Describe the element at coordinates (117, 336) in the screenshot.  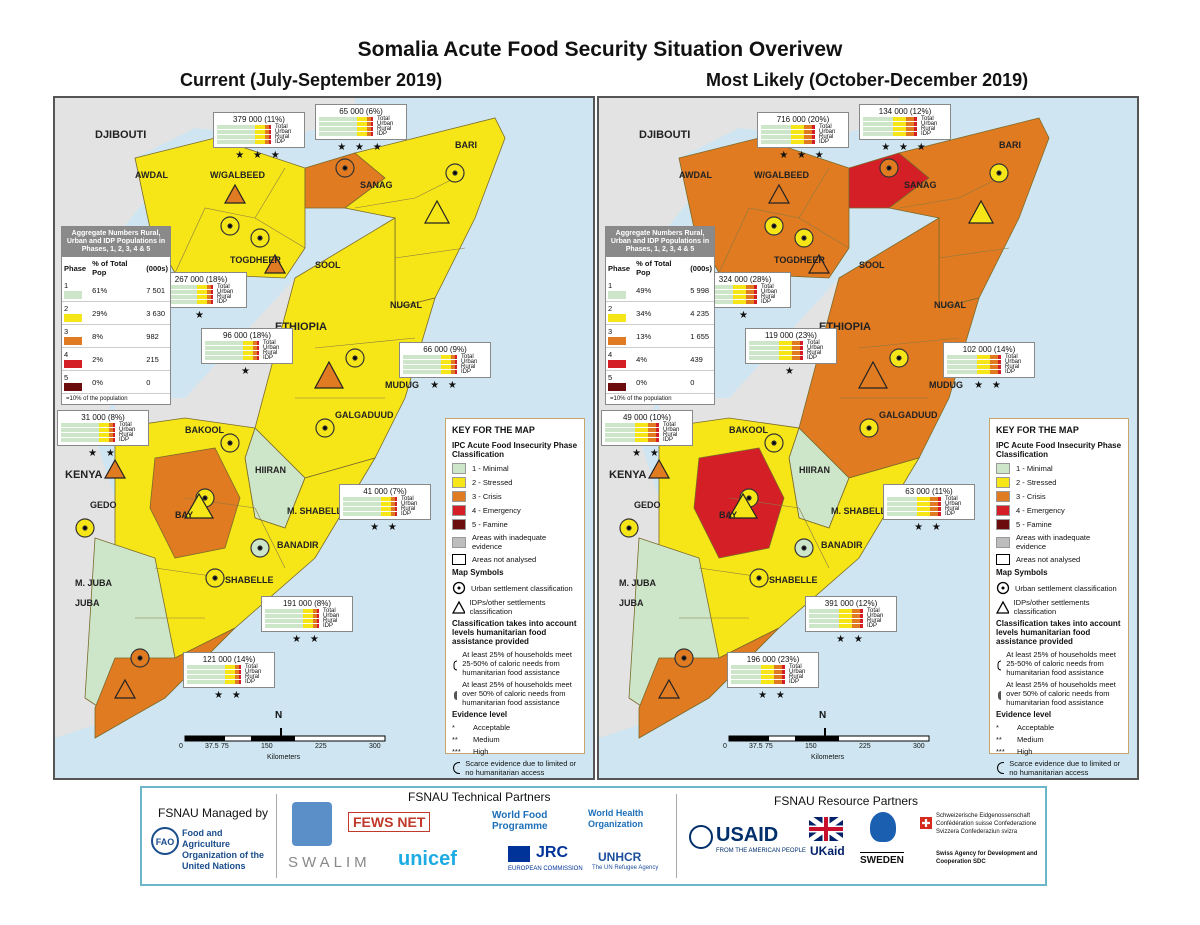
I see `phase-percent: 8%` at that location.